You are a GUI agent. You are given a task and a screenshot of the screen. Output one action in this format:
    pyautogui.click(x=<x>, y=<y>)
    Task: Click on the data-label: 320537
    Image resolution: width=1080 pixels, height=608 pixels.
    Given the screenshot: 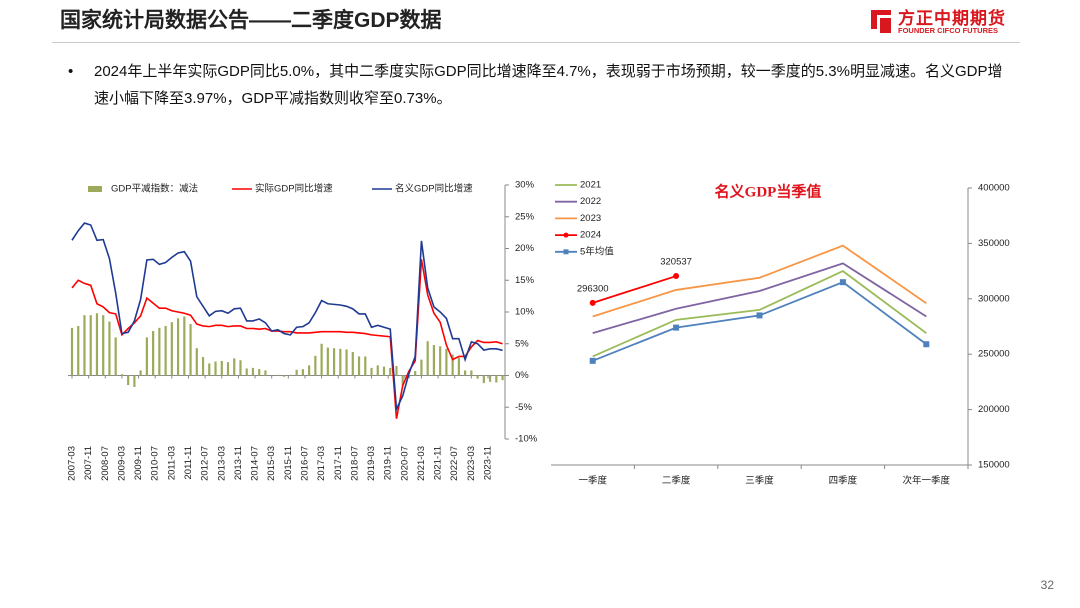 What is the action you would take?
    pyautogui.click(x=676, y=262)
    